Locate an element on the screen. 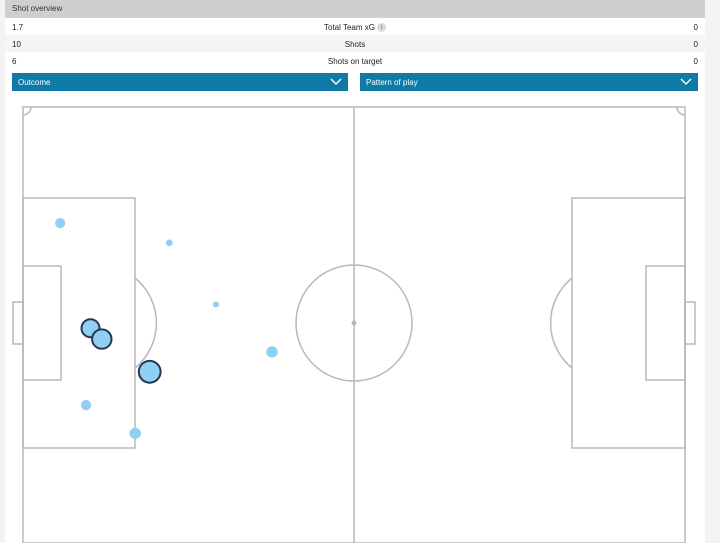 Image resolution: width=720 pixels, height=543 pixels. shot-overview-header: Shot overview is located at coordinates (355, 9).